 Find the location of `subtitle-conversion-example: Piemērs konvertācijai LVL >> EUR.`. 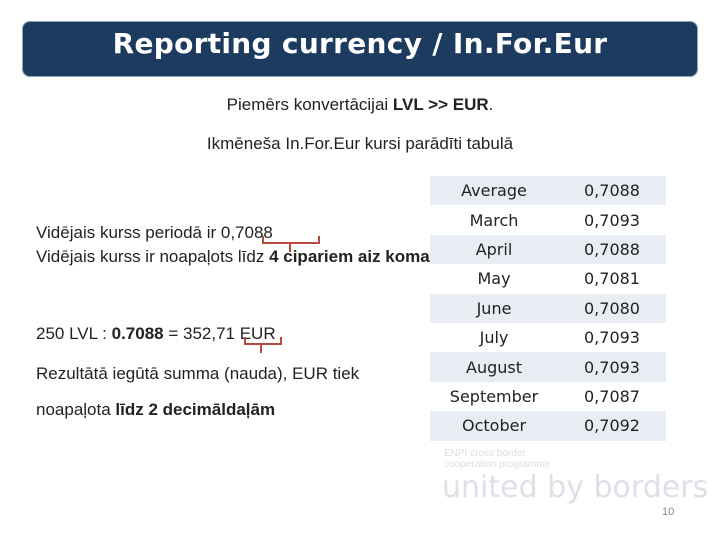

subtitle-conversion-example: Piemērs konvertācijai LVL >> EUR. is located at coordinates (360, 105).